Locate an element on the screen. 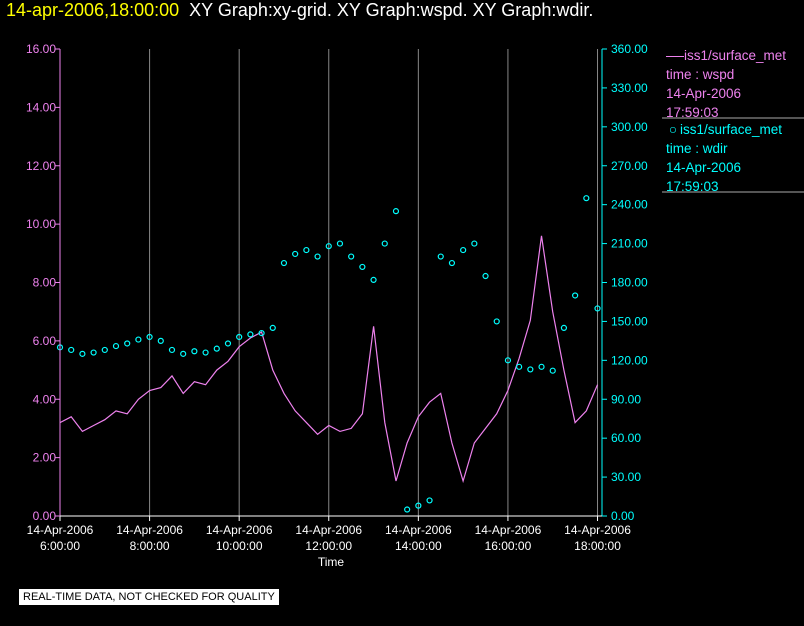 This screenshot has height=626, width=804. y-right-tick-label: 60.00 is located at coordinates (626, 438).